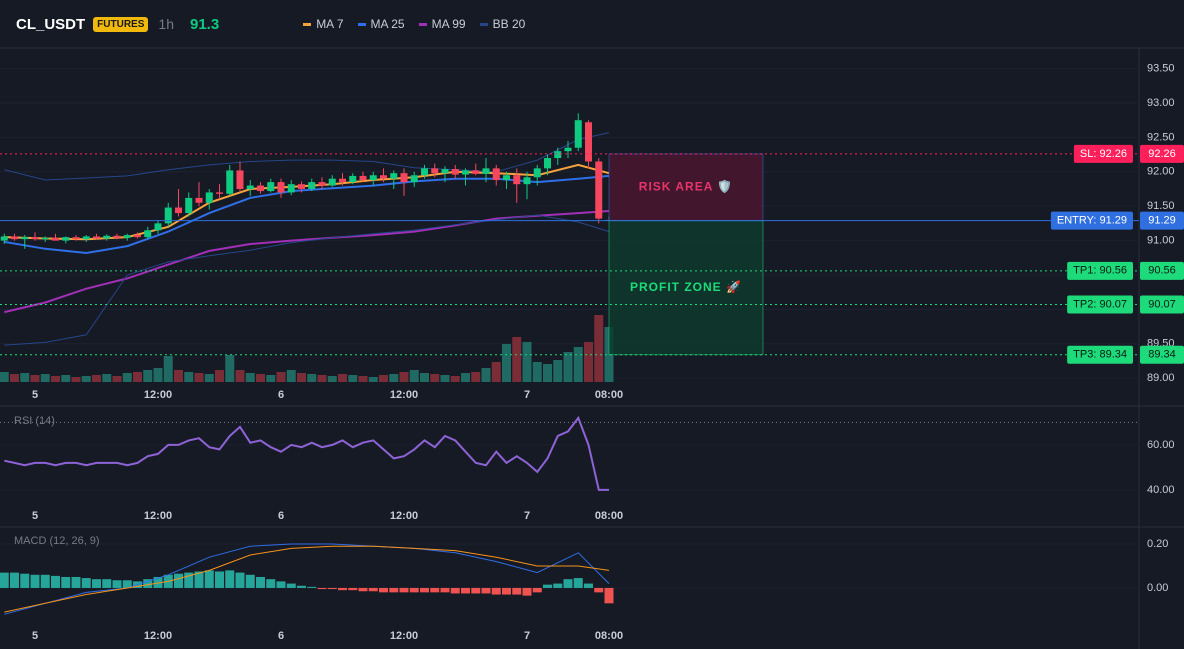 This screenshot has height=649, width=1184. Describe the element at coordinates (1100, 355) in the screenshot. I see `level-tag-label: TP3: 89.34` at that location.